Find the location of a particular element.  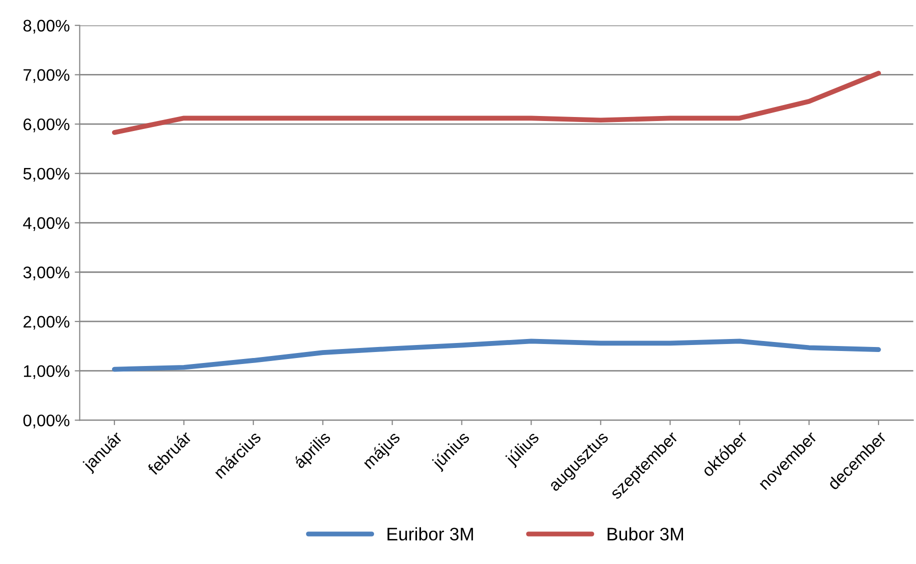

y-tick-label: 4,00% is located at coordinates (46, 224).